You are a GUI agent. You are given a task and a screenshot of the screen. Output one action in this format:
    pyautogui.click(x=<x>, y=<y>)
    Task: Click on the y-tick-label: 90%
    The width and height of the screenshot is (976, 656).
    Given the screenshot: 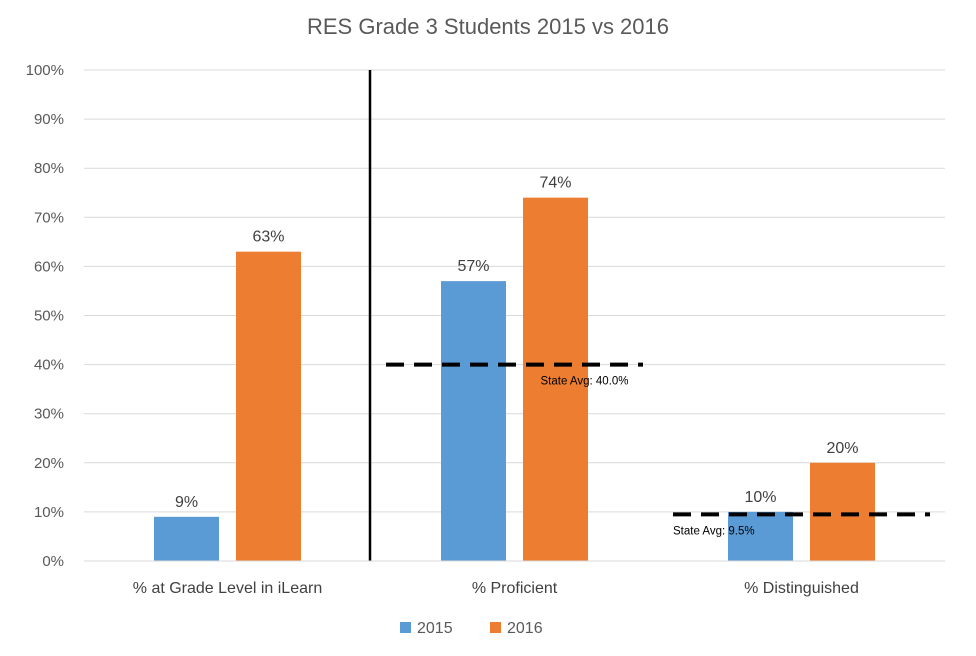 What is the action you would take?
    pyautogui.click(x=49, y=119)
    